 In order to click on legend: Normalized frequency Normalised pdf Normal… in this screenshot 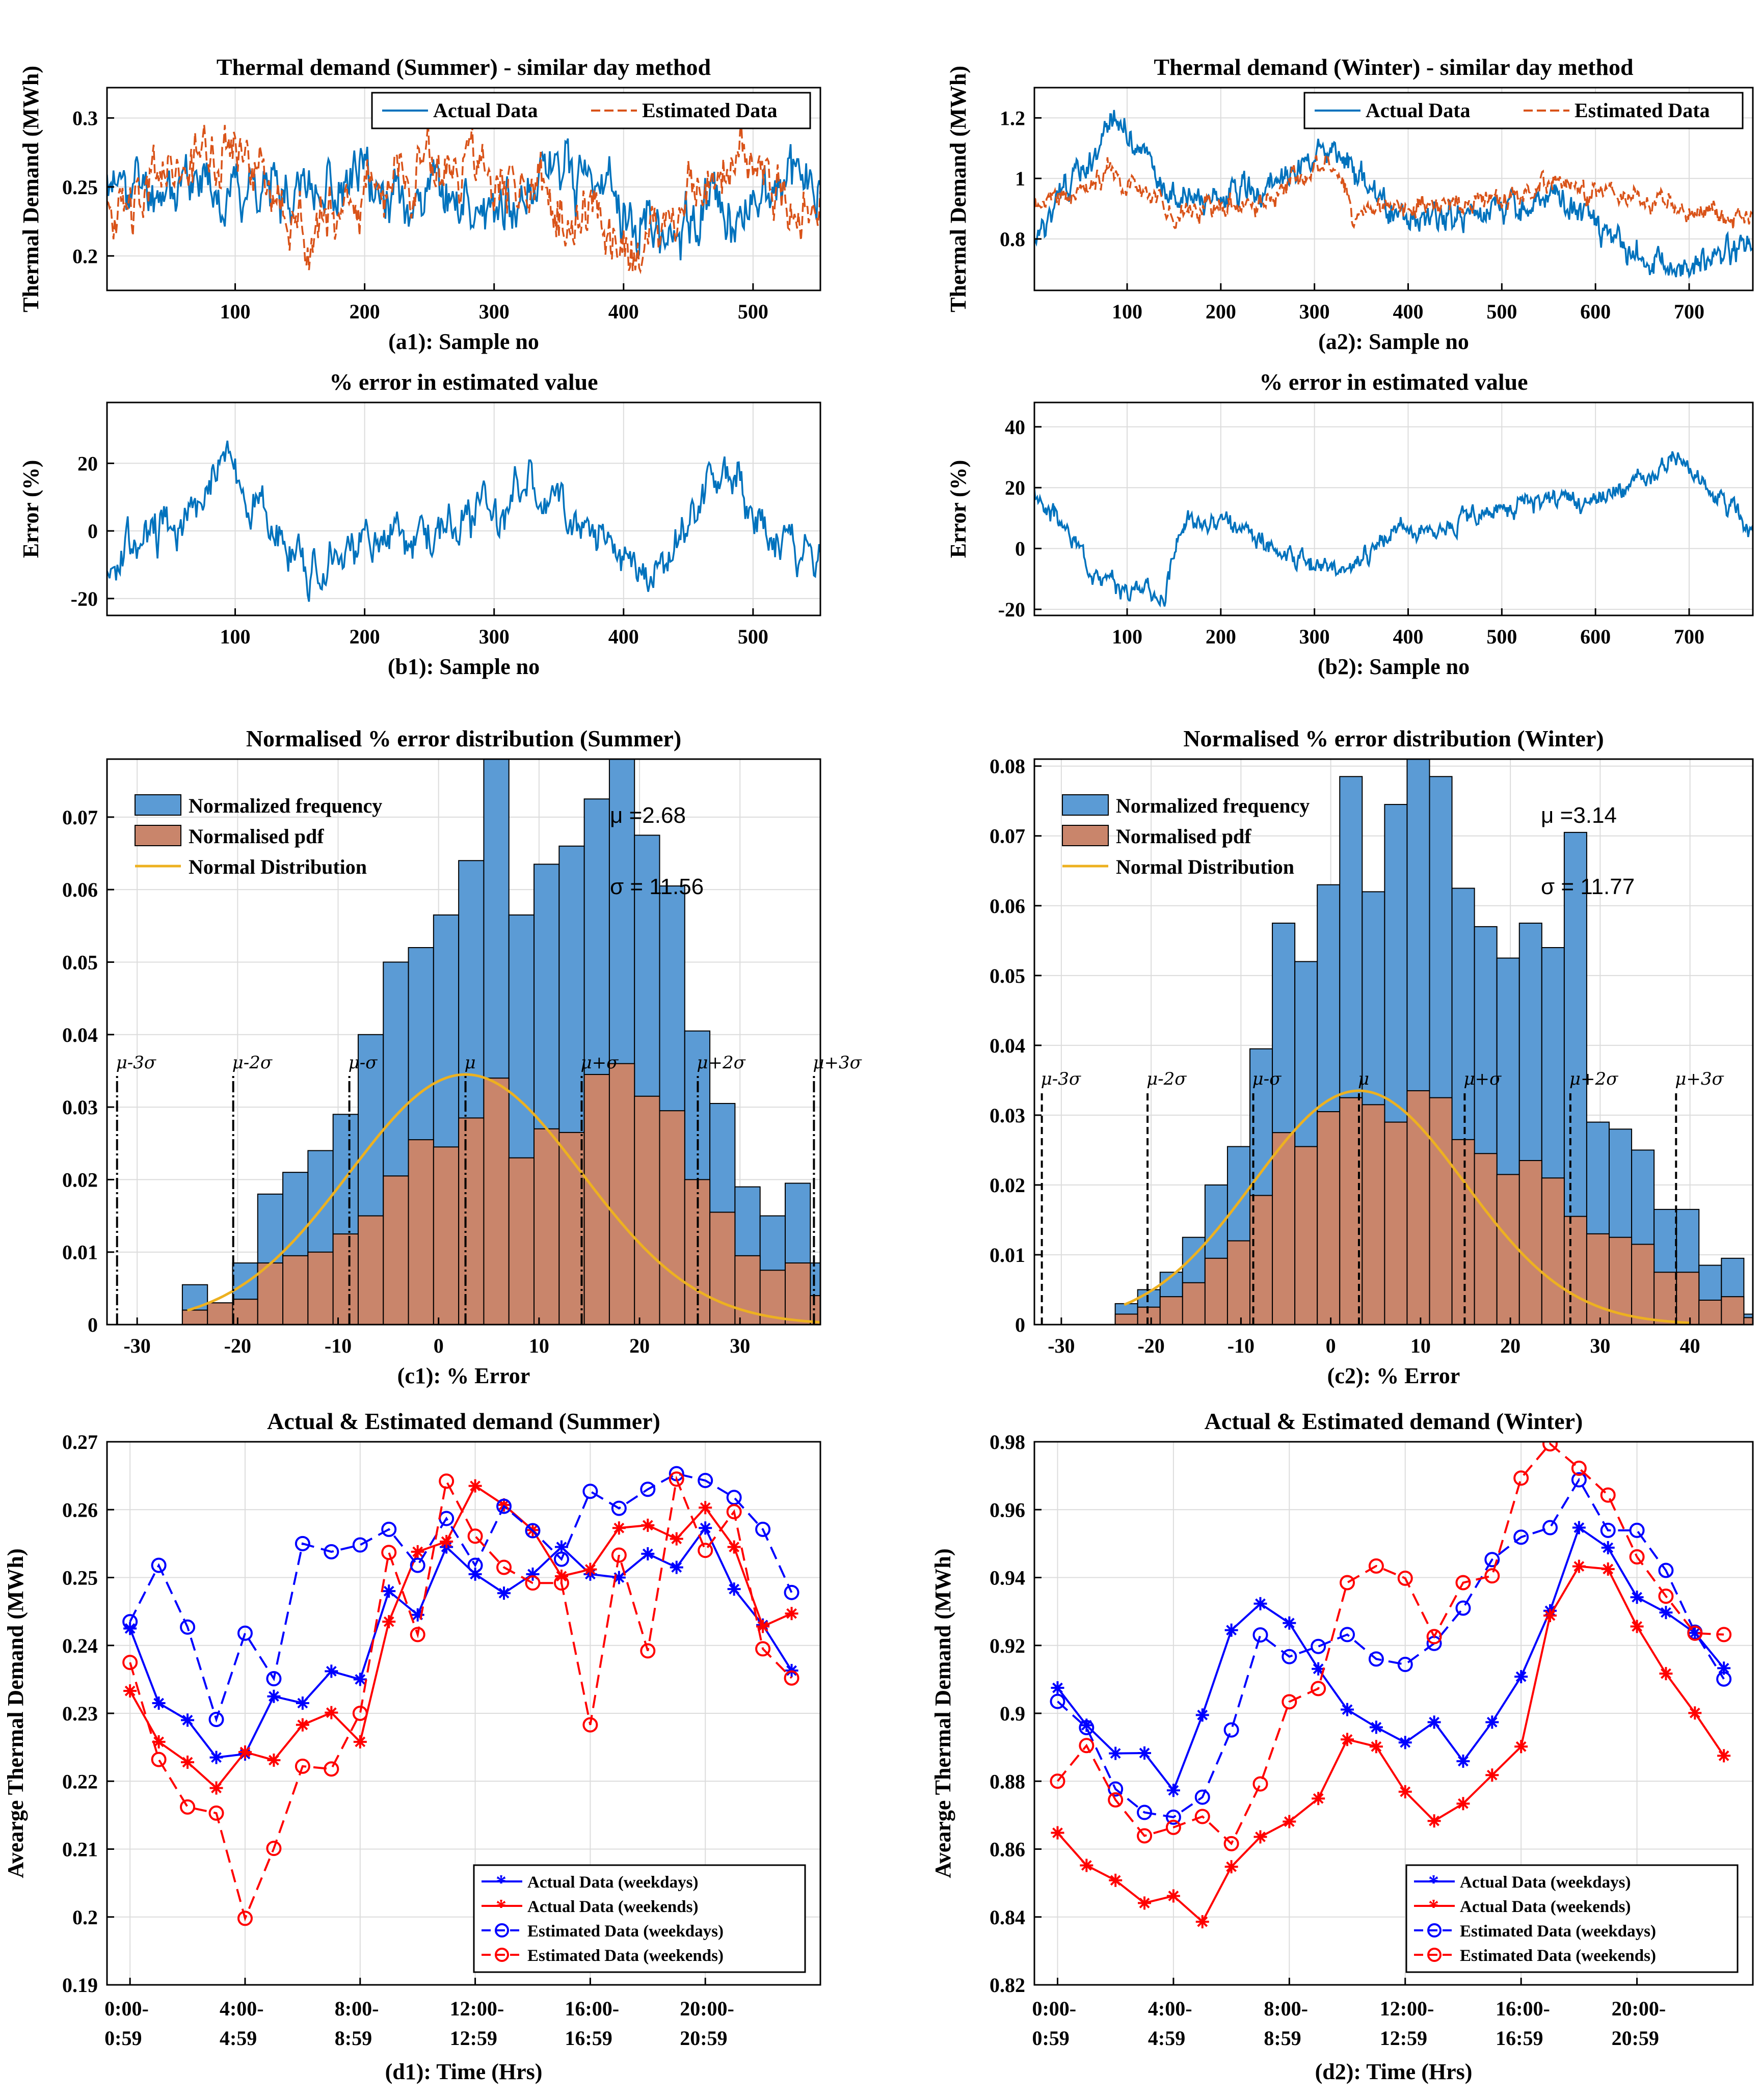, I will do `click(258, 836)`.